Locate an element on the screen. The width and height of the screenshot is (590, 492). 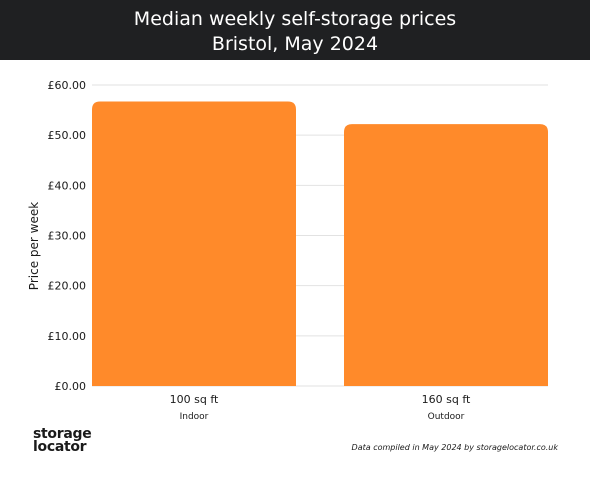
y-tick-label: £0.00 is located at coordinates (71, 386).